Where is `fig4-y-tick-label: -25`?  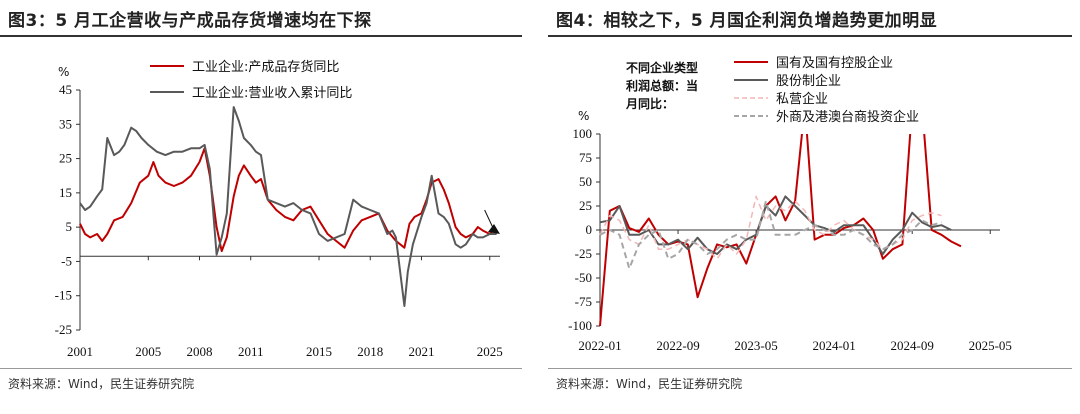 fig4-y-tick-label: -25 is located at coordinates (583, 253).